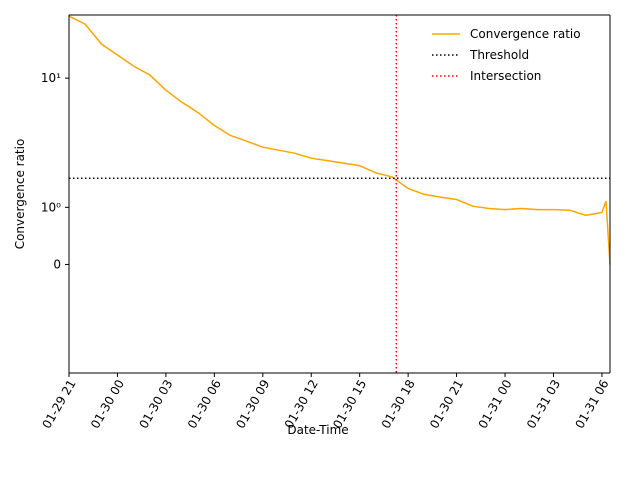 Image resolution: width=640 pixels, height=484 pixels. I want to click on y-tick-label: 10¹, so click(51, 78).